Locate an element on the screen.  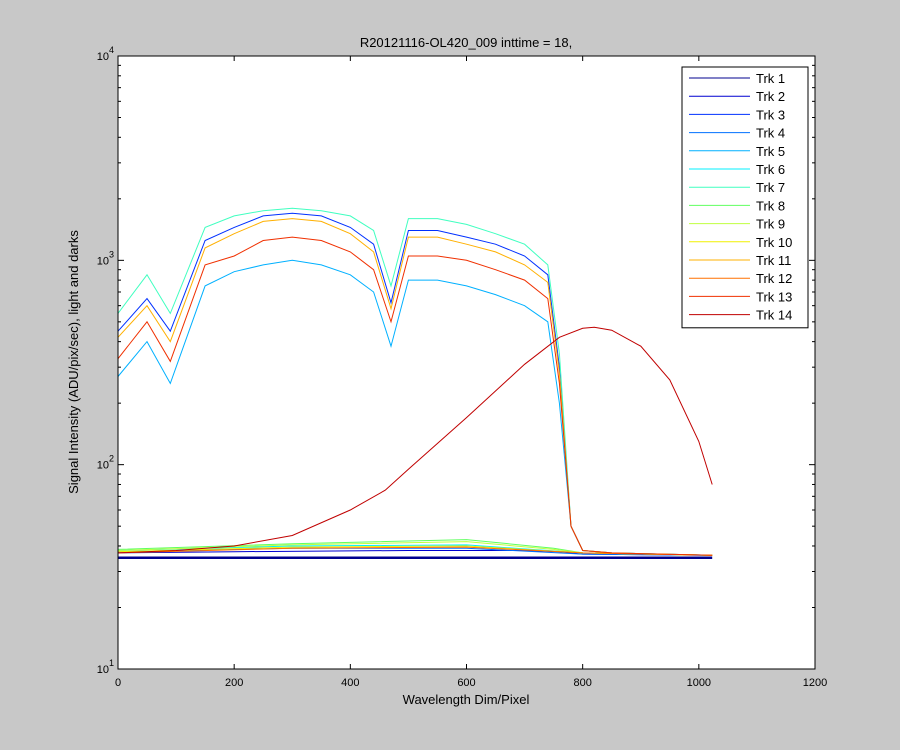
y-tick-exponent: 2 is located at coordinates (111, 459).